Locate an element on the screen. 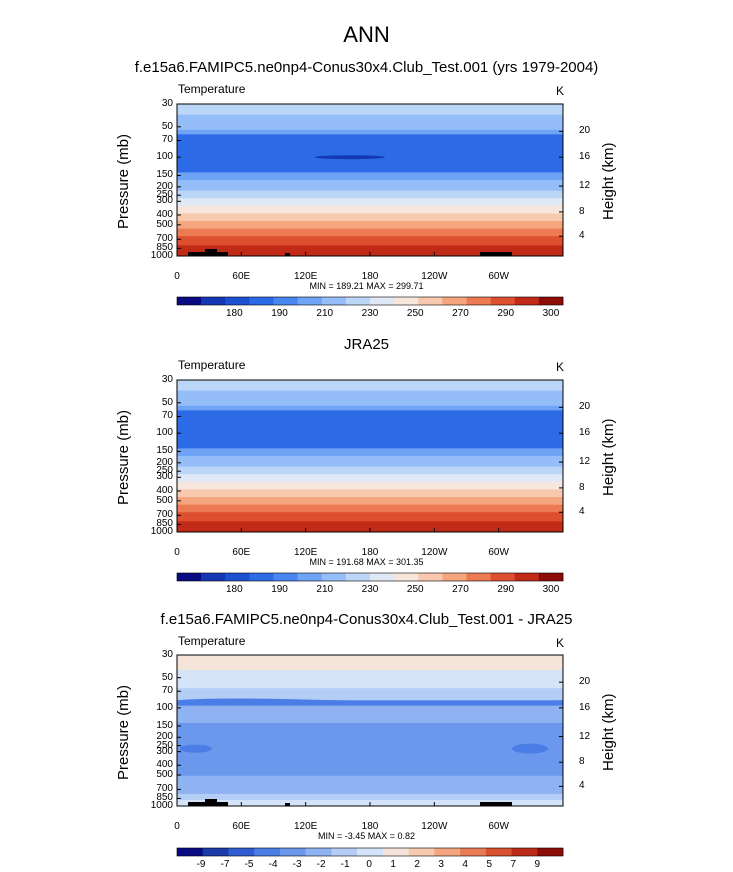  panel1-ytick-label: 200 is located at coordinates (164, 186).